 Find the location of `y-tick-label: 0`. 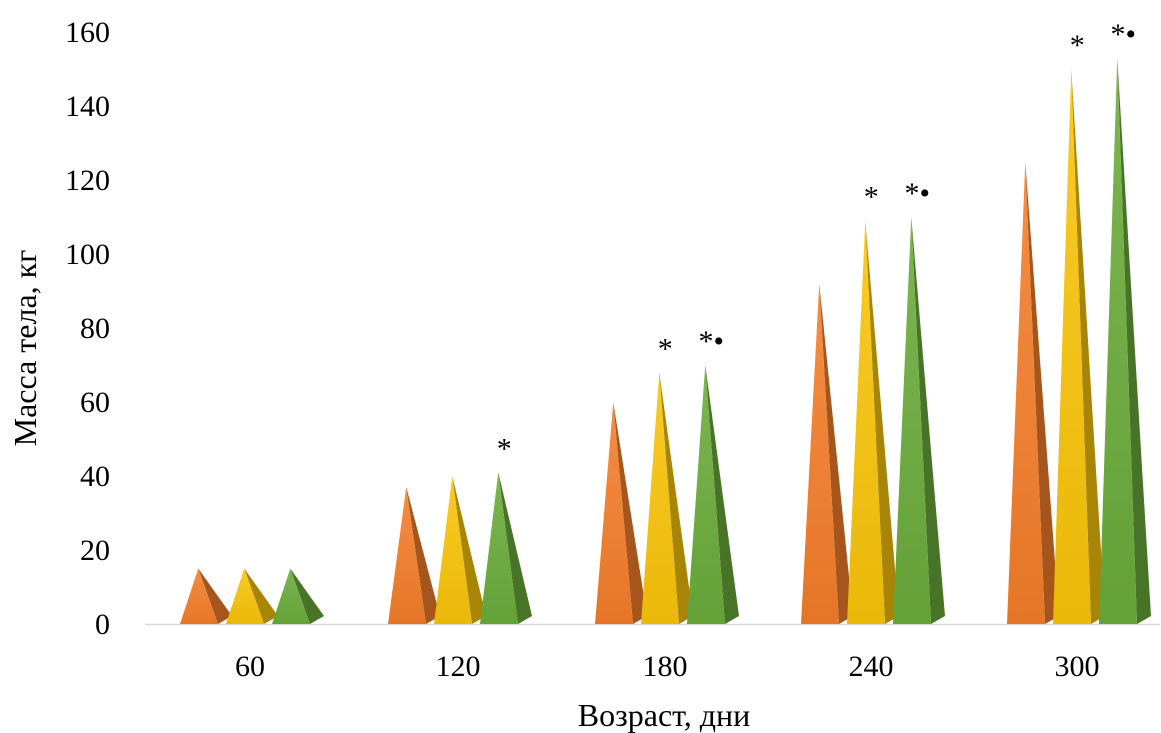

y-tick-label: 0 is located at coordinates (102, 624).